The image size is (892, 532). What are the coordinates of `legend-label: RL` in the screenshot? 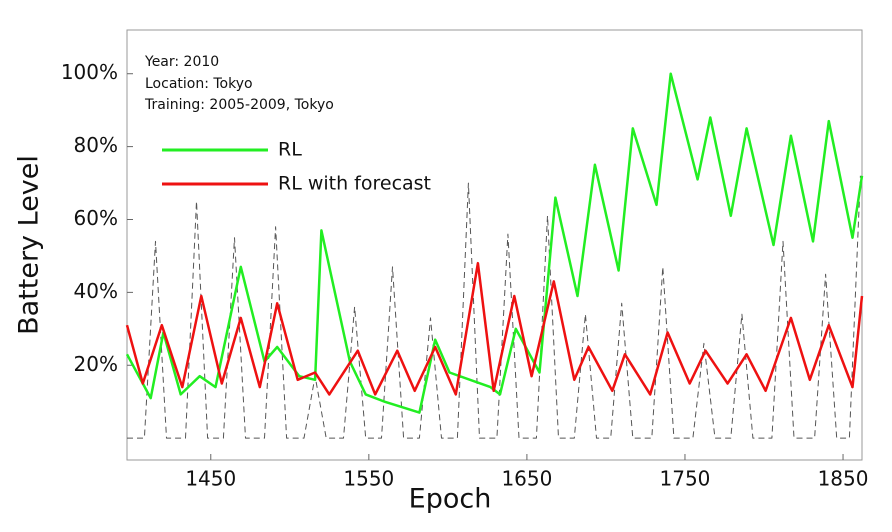 It's located at (290, 150).